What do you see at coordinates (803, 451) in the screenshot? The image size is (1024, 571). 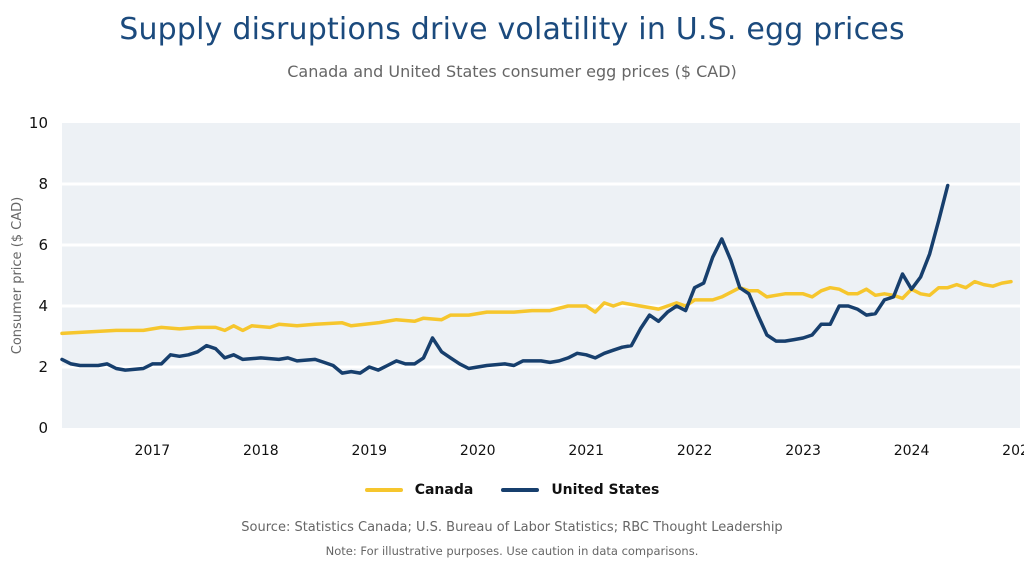 I see `x-tick-label: 2023` at bounding box center [803, 451].